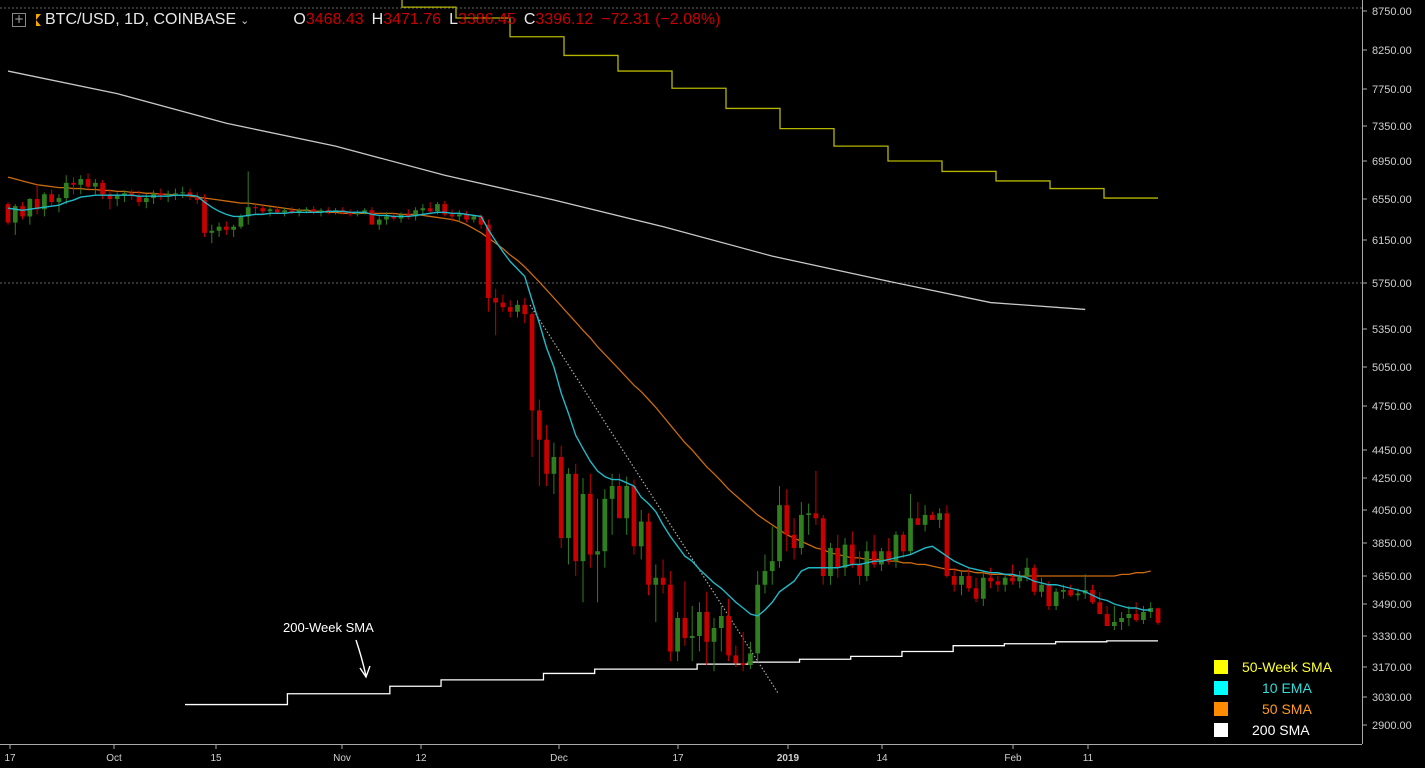 Image resolution: width=1425 pixels, height=768 pixels. What do you see at coordinates (1392, 698) in the screenshot?
I see `price-tick-label: 3030.00` at bounding box center [1392, 698].